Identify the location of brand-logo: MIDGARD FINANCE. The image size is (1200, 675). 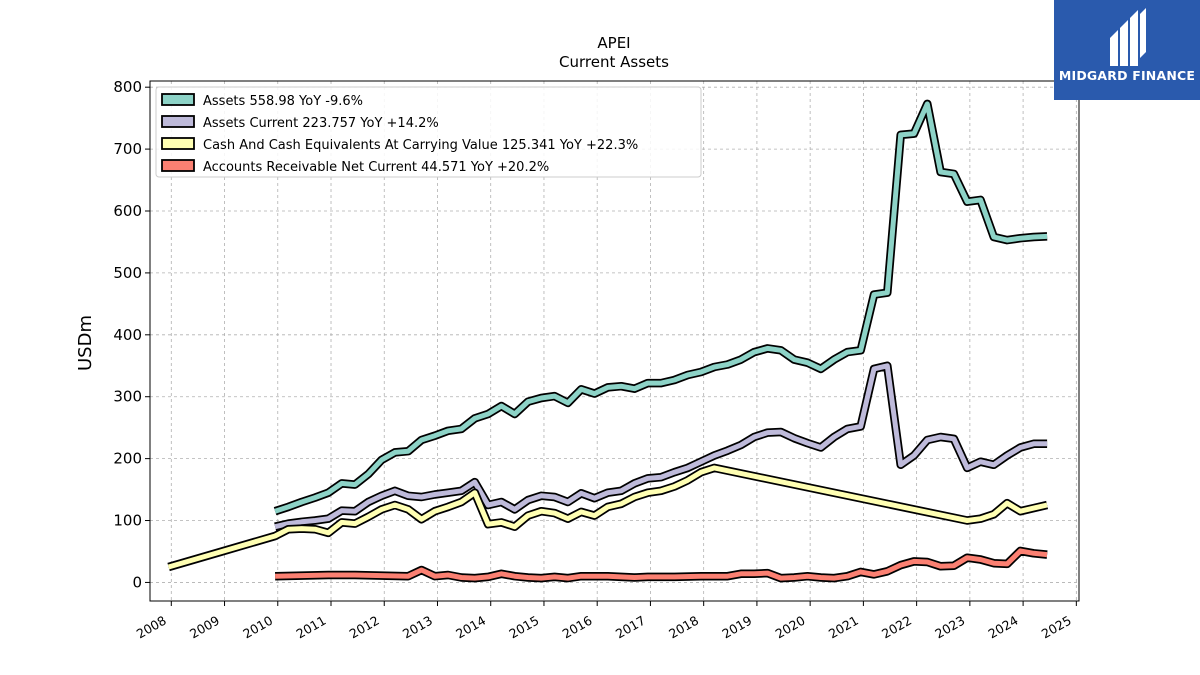
(1127, 50).